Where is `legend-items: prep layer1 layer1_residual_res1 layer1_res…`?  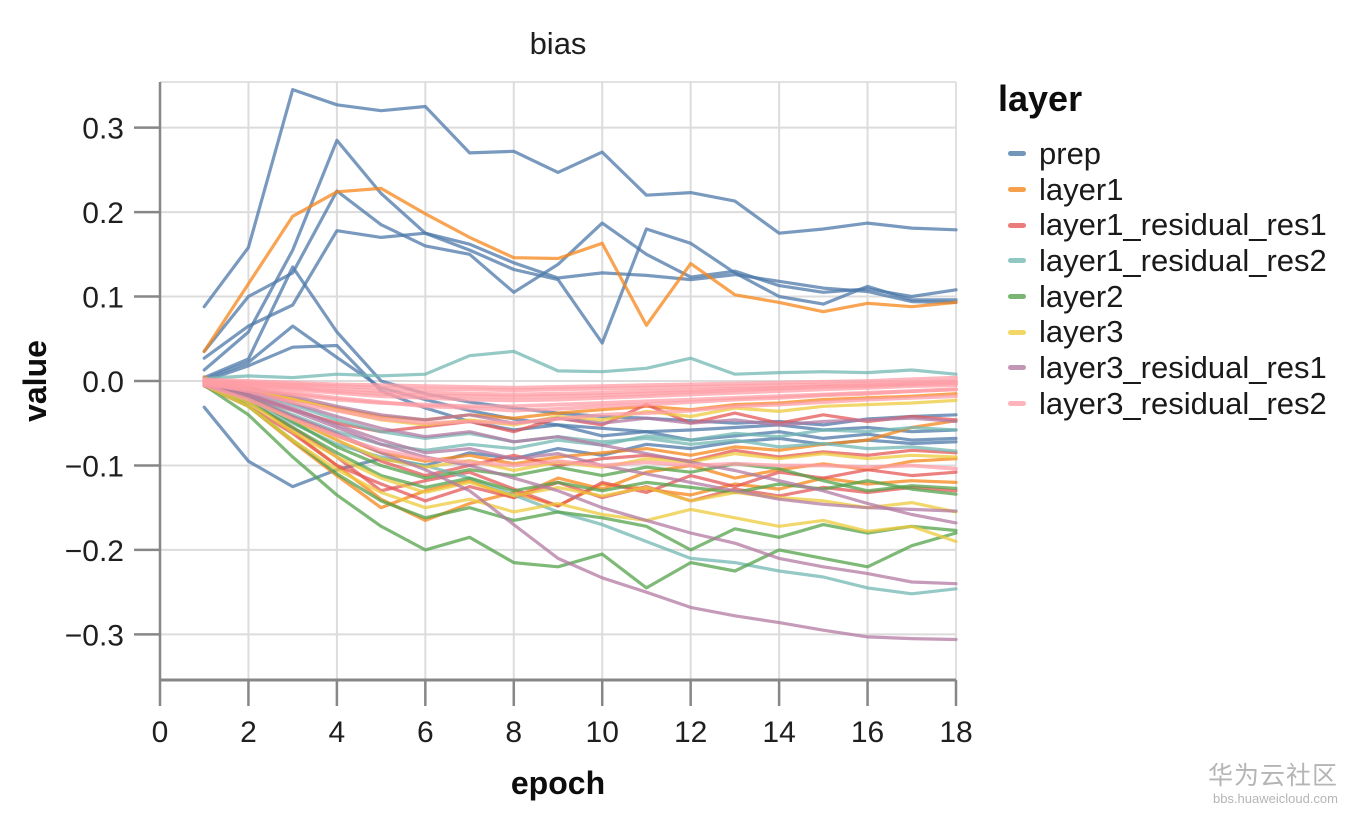 legend-items: prep layer1 layer1_residual_res1 layer1_res… is located at coordinates (1162, 279).